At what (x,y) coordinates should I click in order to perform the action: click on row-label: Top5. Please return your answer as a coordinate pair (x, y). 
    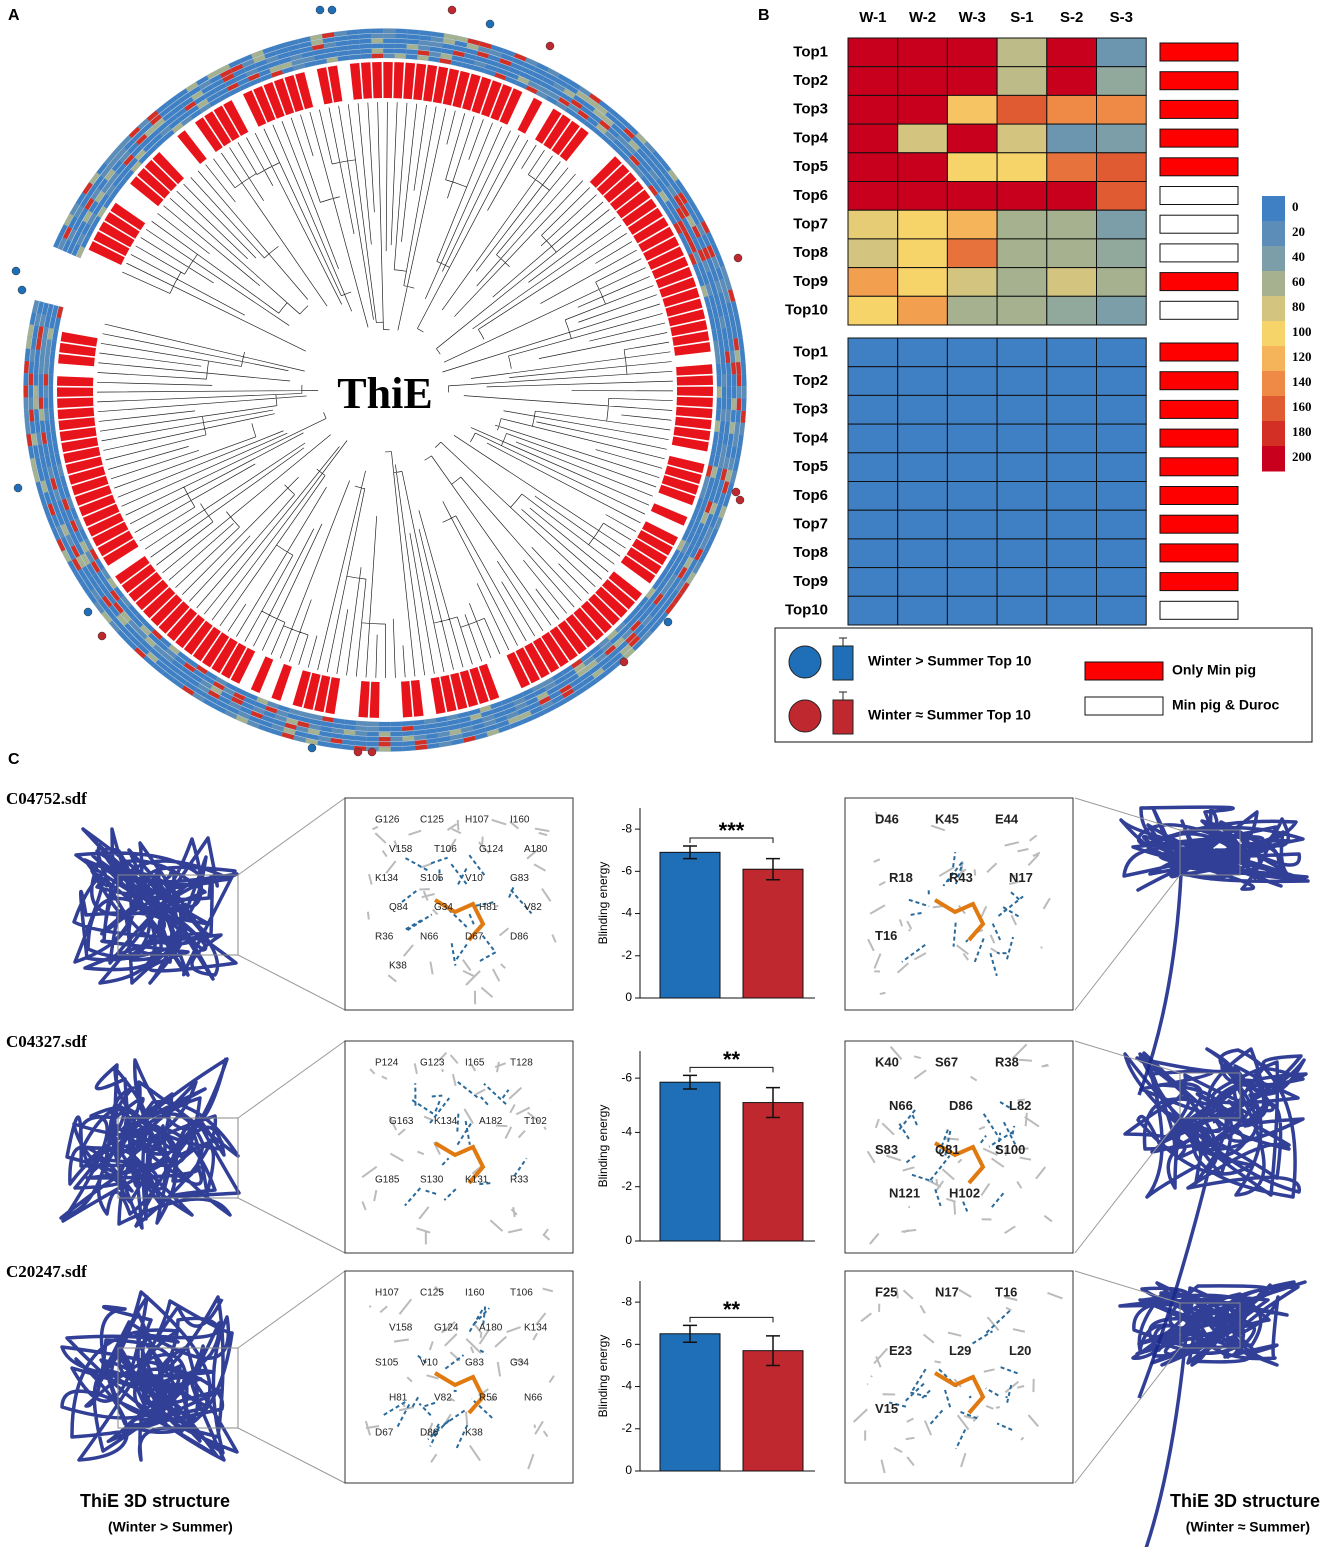
    Looking at the image, I should click on (810, 166).